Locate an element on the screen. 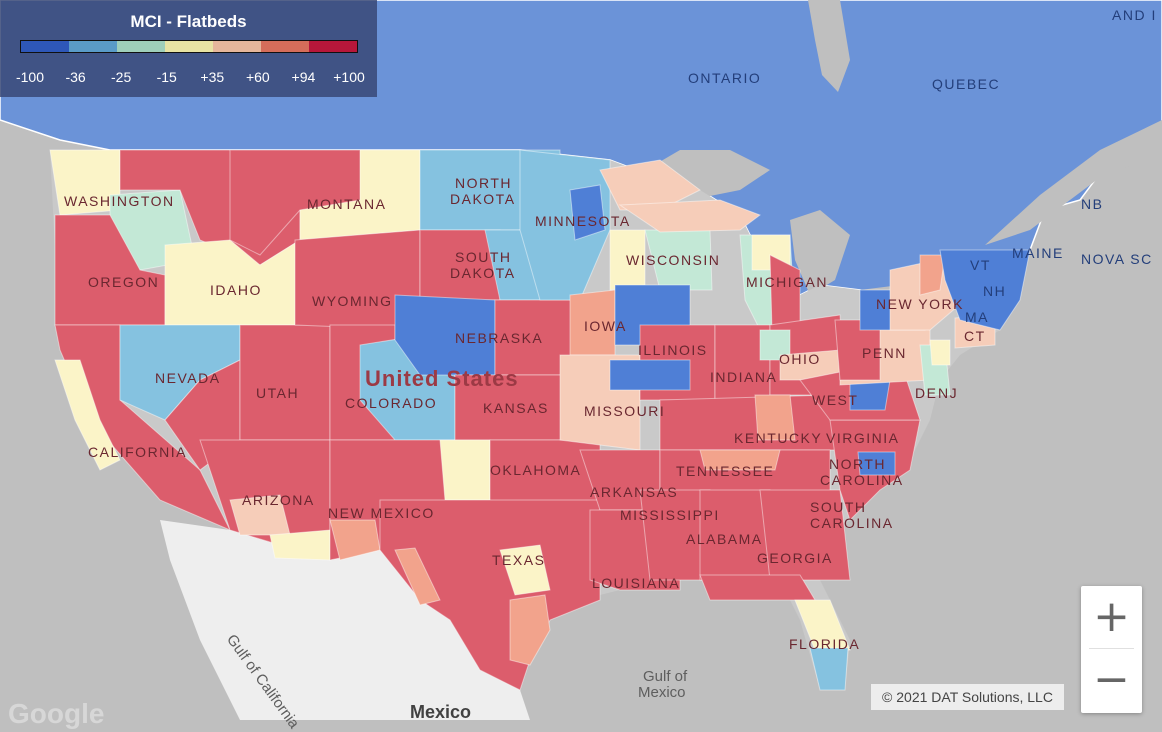 Image resolution: width=1162 pixels, height=732 pixels. region-north-carolina-west is located at coordinates (876, 463).